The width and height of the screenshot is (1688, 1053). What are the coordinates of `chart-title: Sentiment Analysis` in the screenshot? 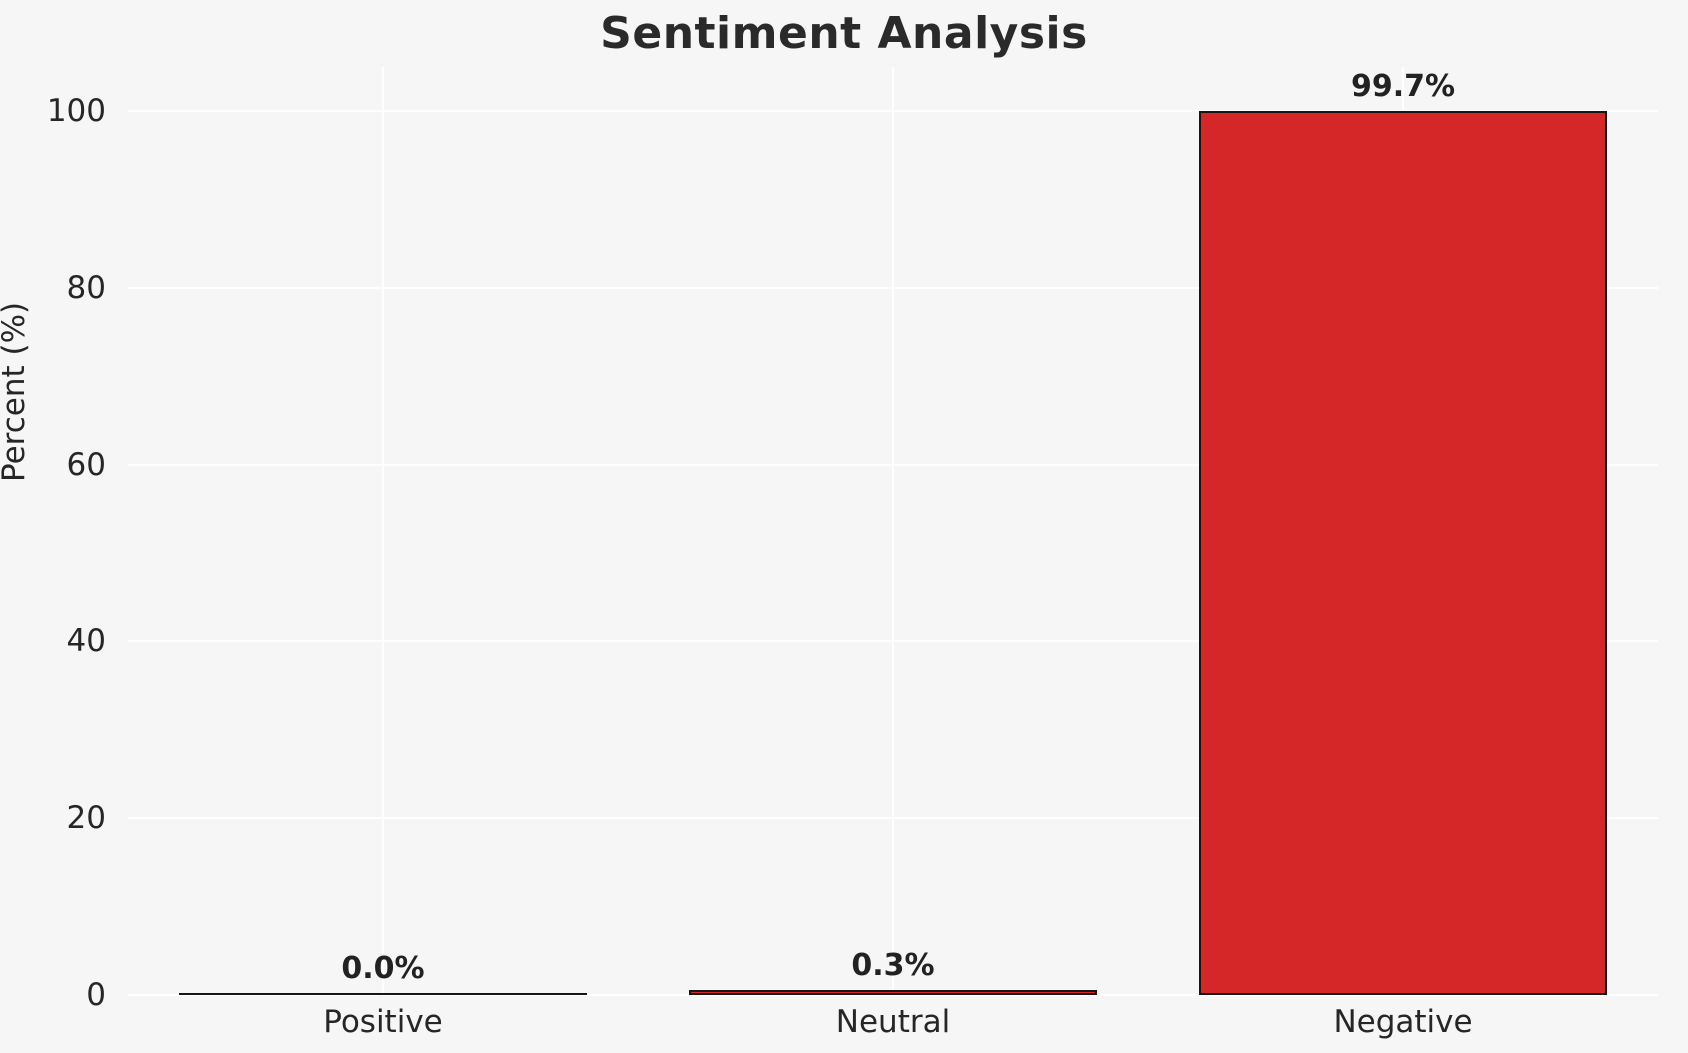 It's located at (844, 33).